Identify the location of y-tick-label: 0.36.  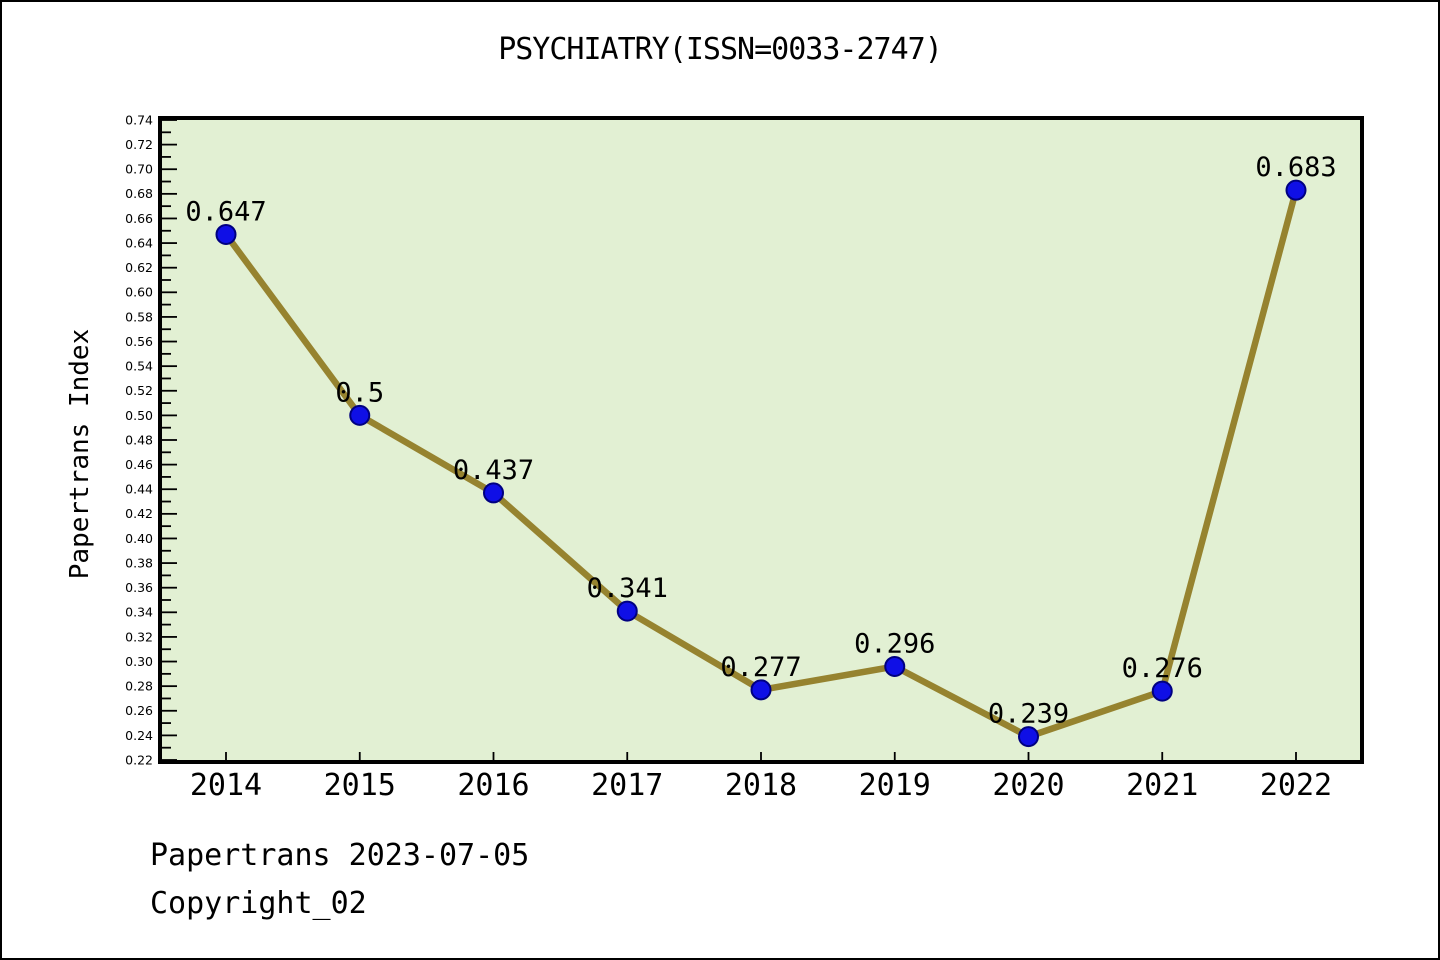
(139, 587).